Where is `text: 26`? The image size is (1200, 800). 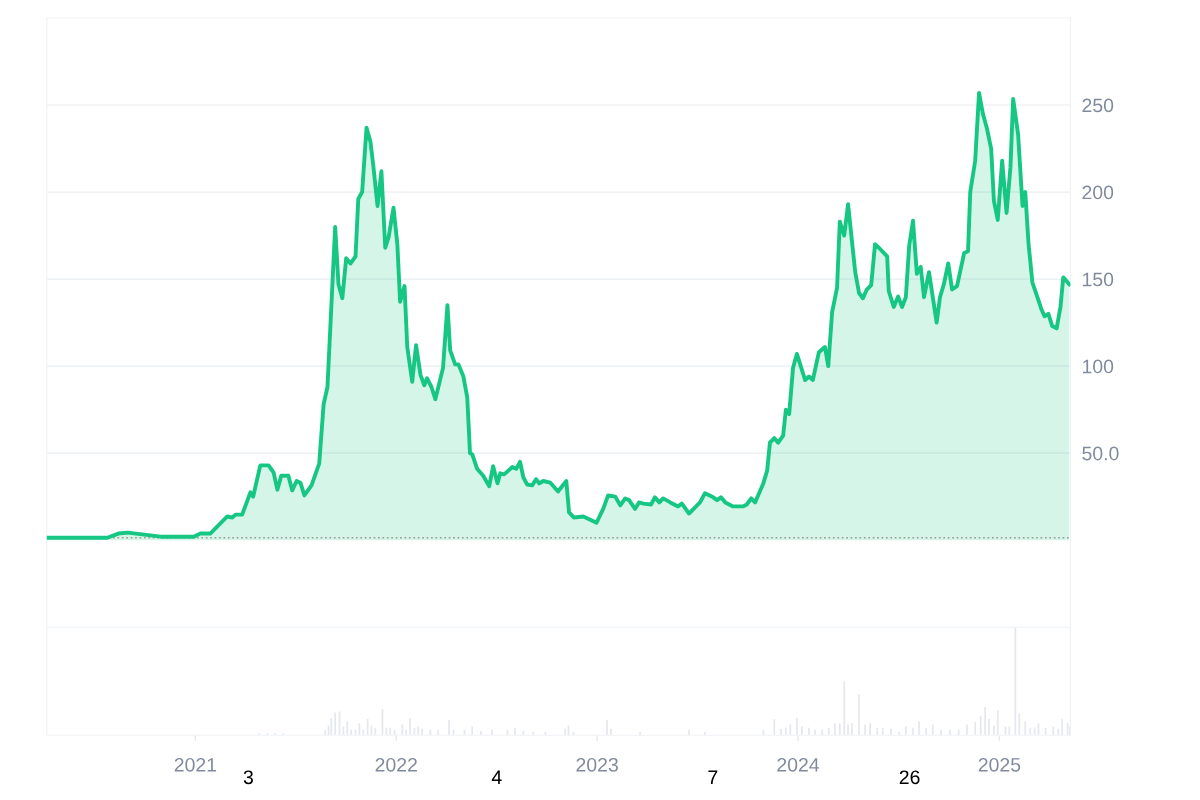
text: 26 is located at coordinates (909, 777).